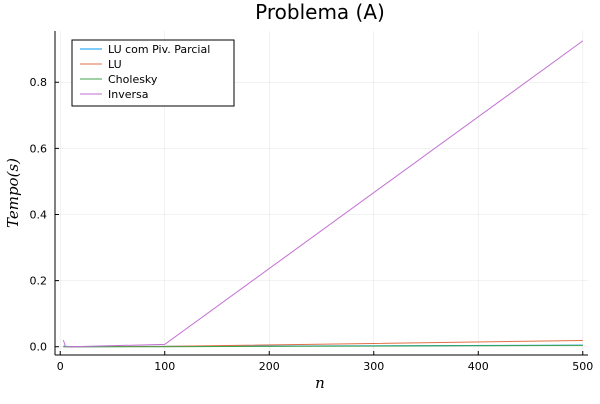 The width and height of the screenshot is (600, 404). I want to click on x-tick-label: 200, so click(269, 366).